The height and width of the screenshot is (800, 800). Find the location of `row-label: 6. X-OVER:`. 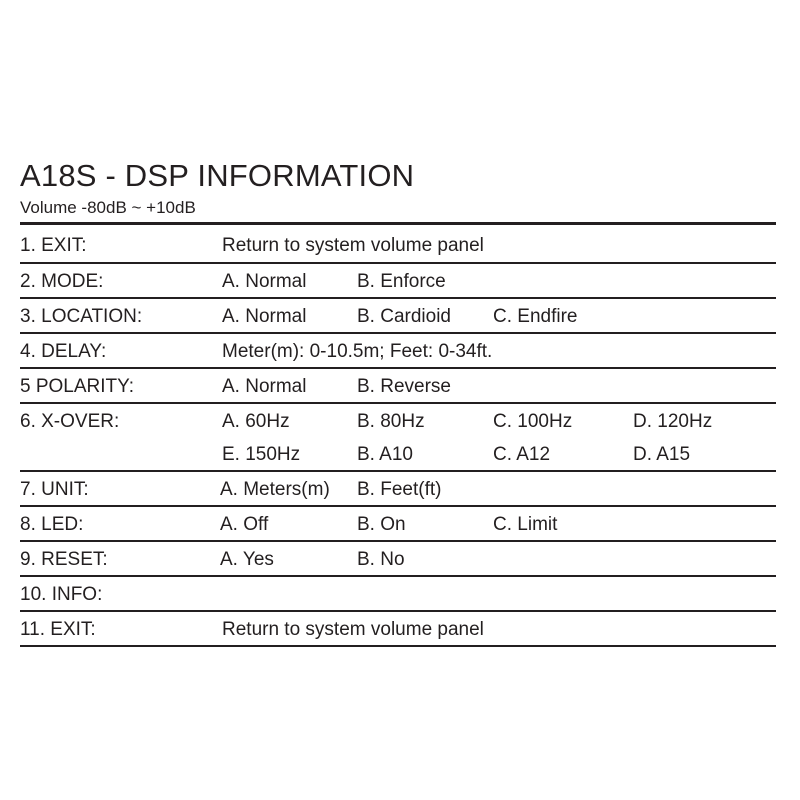

row-label: 6. X-OVER: is located at coordinates (70, 421).